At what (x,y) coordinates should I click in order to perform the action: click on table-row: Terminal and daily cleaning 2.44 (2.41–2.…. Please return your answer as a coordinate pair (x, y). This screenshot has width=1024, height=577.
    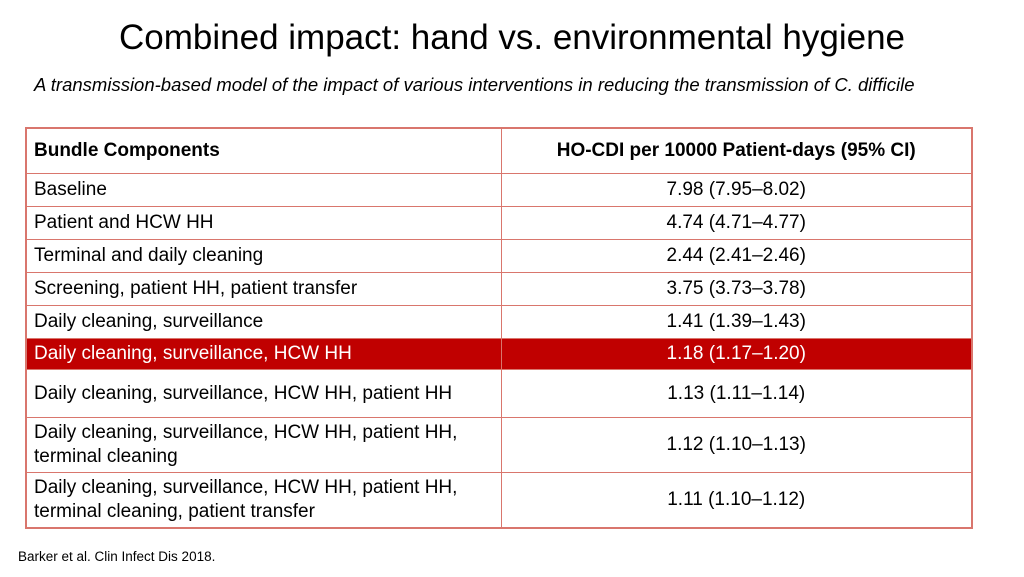
    Looking at the image, I should click on (499, 256).